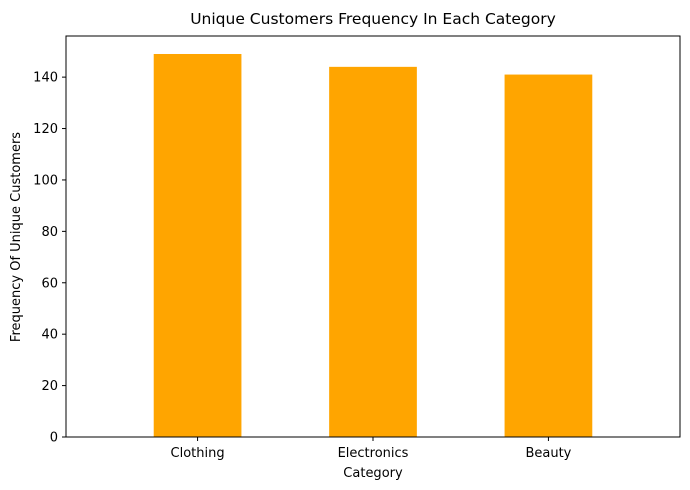  Describe the element at coordinates (548, 256) in the screenshot. I see `bar-beauty` at that location.